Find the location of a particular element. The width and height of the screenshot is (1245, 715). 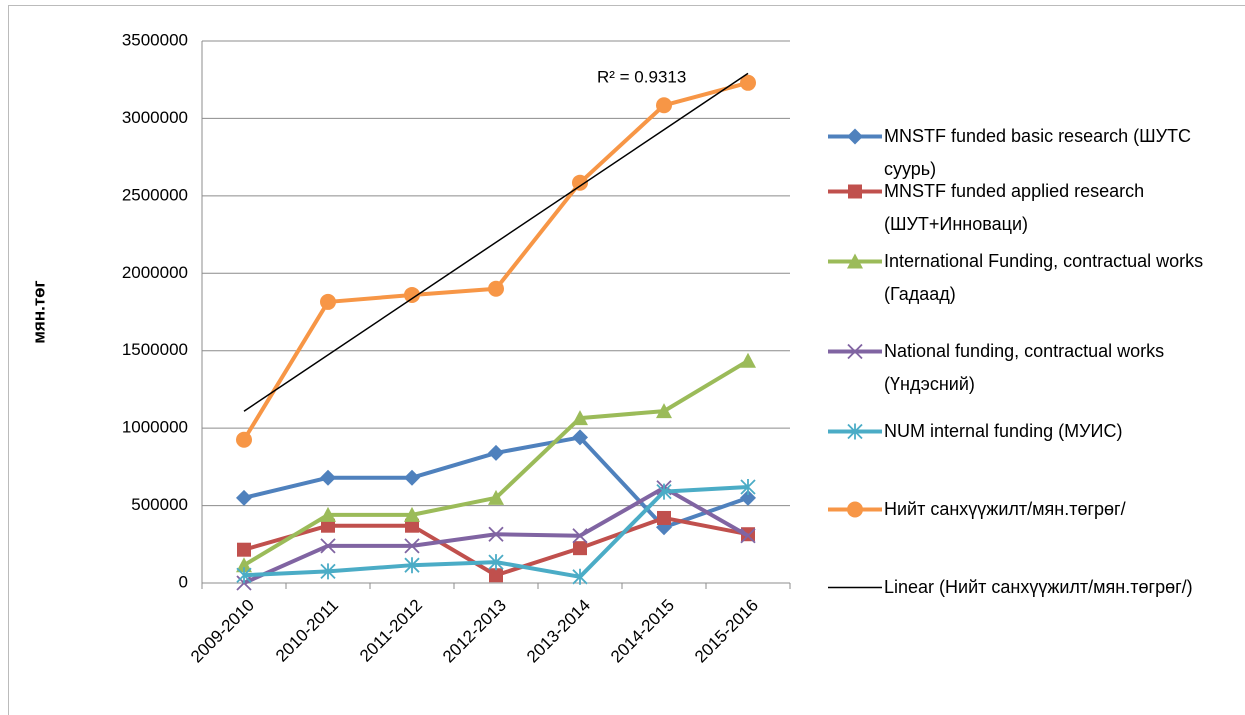

x-tick-label: 2012-2013 is located at coordinates (474, 631).